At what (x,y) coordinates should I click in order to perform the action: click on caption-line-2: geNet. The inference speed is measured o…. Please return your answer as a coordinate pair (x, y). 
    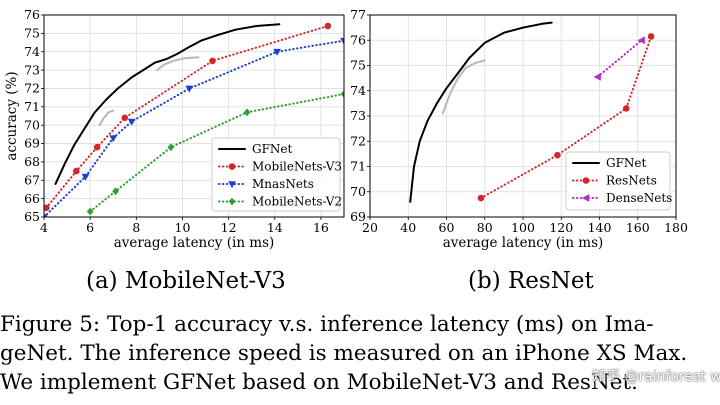
    Looking at the image, I should click on (344, 353).